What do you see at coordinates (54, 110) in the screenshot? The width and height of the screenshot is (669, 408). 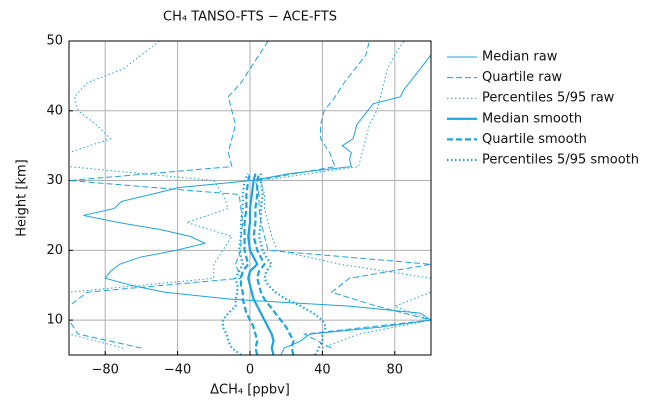 I see `y-tick-label: 40` at bounding box center [54, 110].